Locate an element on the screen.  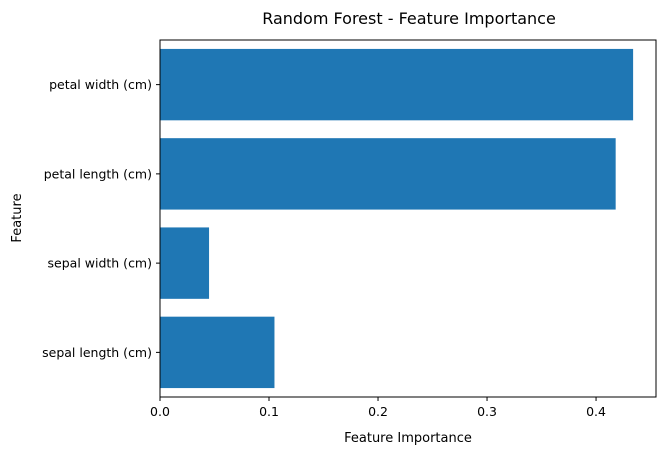
chart-title: Random Forest - Feature Importance is located at coordinates (409, 18).